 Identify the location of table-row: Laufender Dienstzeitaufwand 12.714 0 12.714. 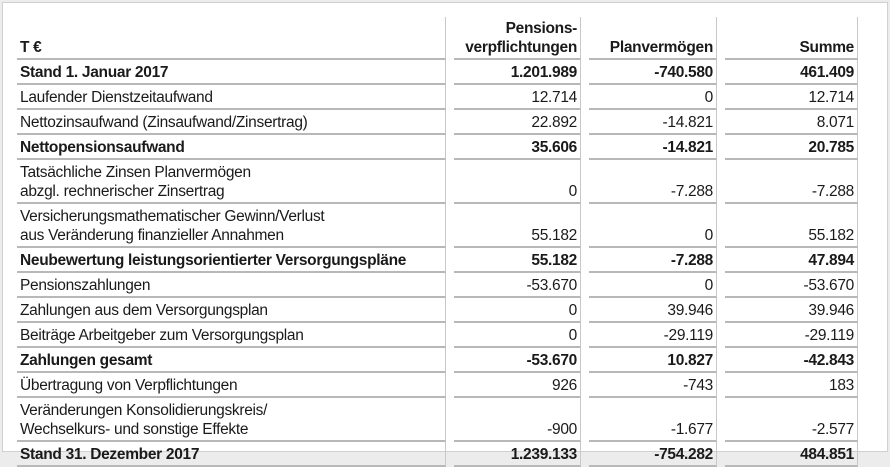
(437, 97).